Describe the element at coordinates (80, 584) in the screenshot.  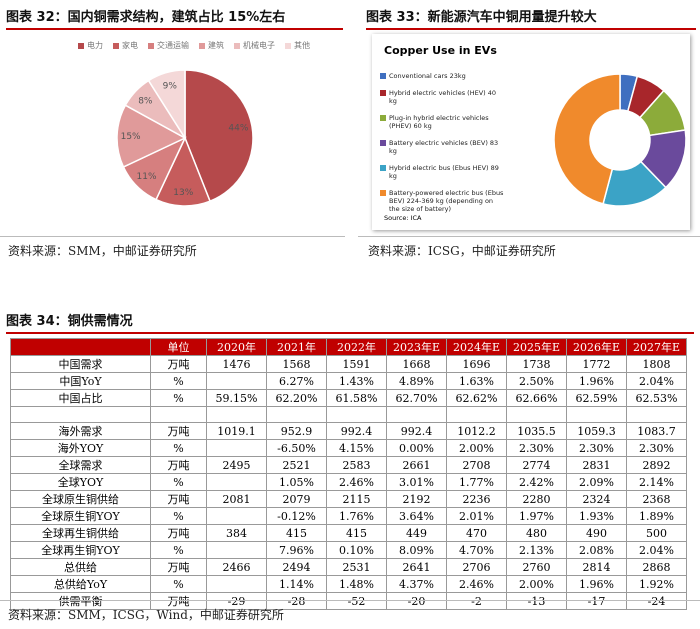
I see `table-cell: 总供给YoY` at that location.